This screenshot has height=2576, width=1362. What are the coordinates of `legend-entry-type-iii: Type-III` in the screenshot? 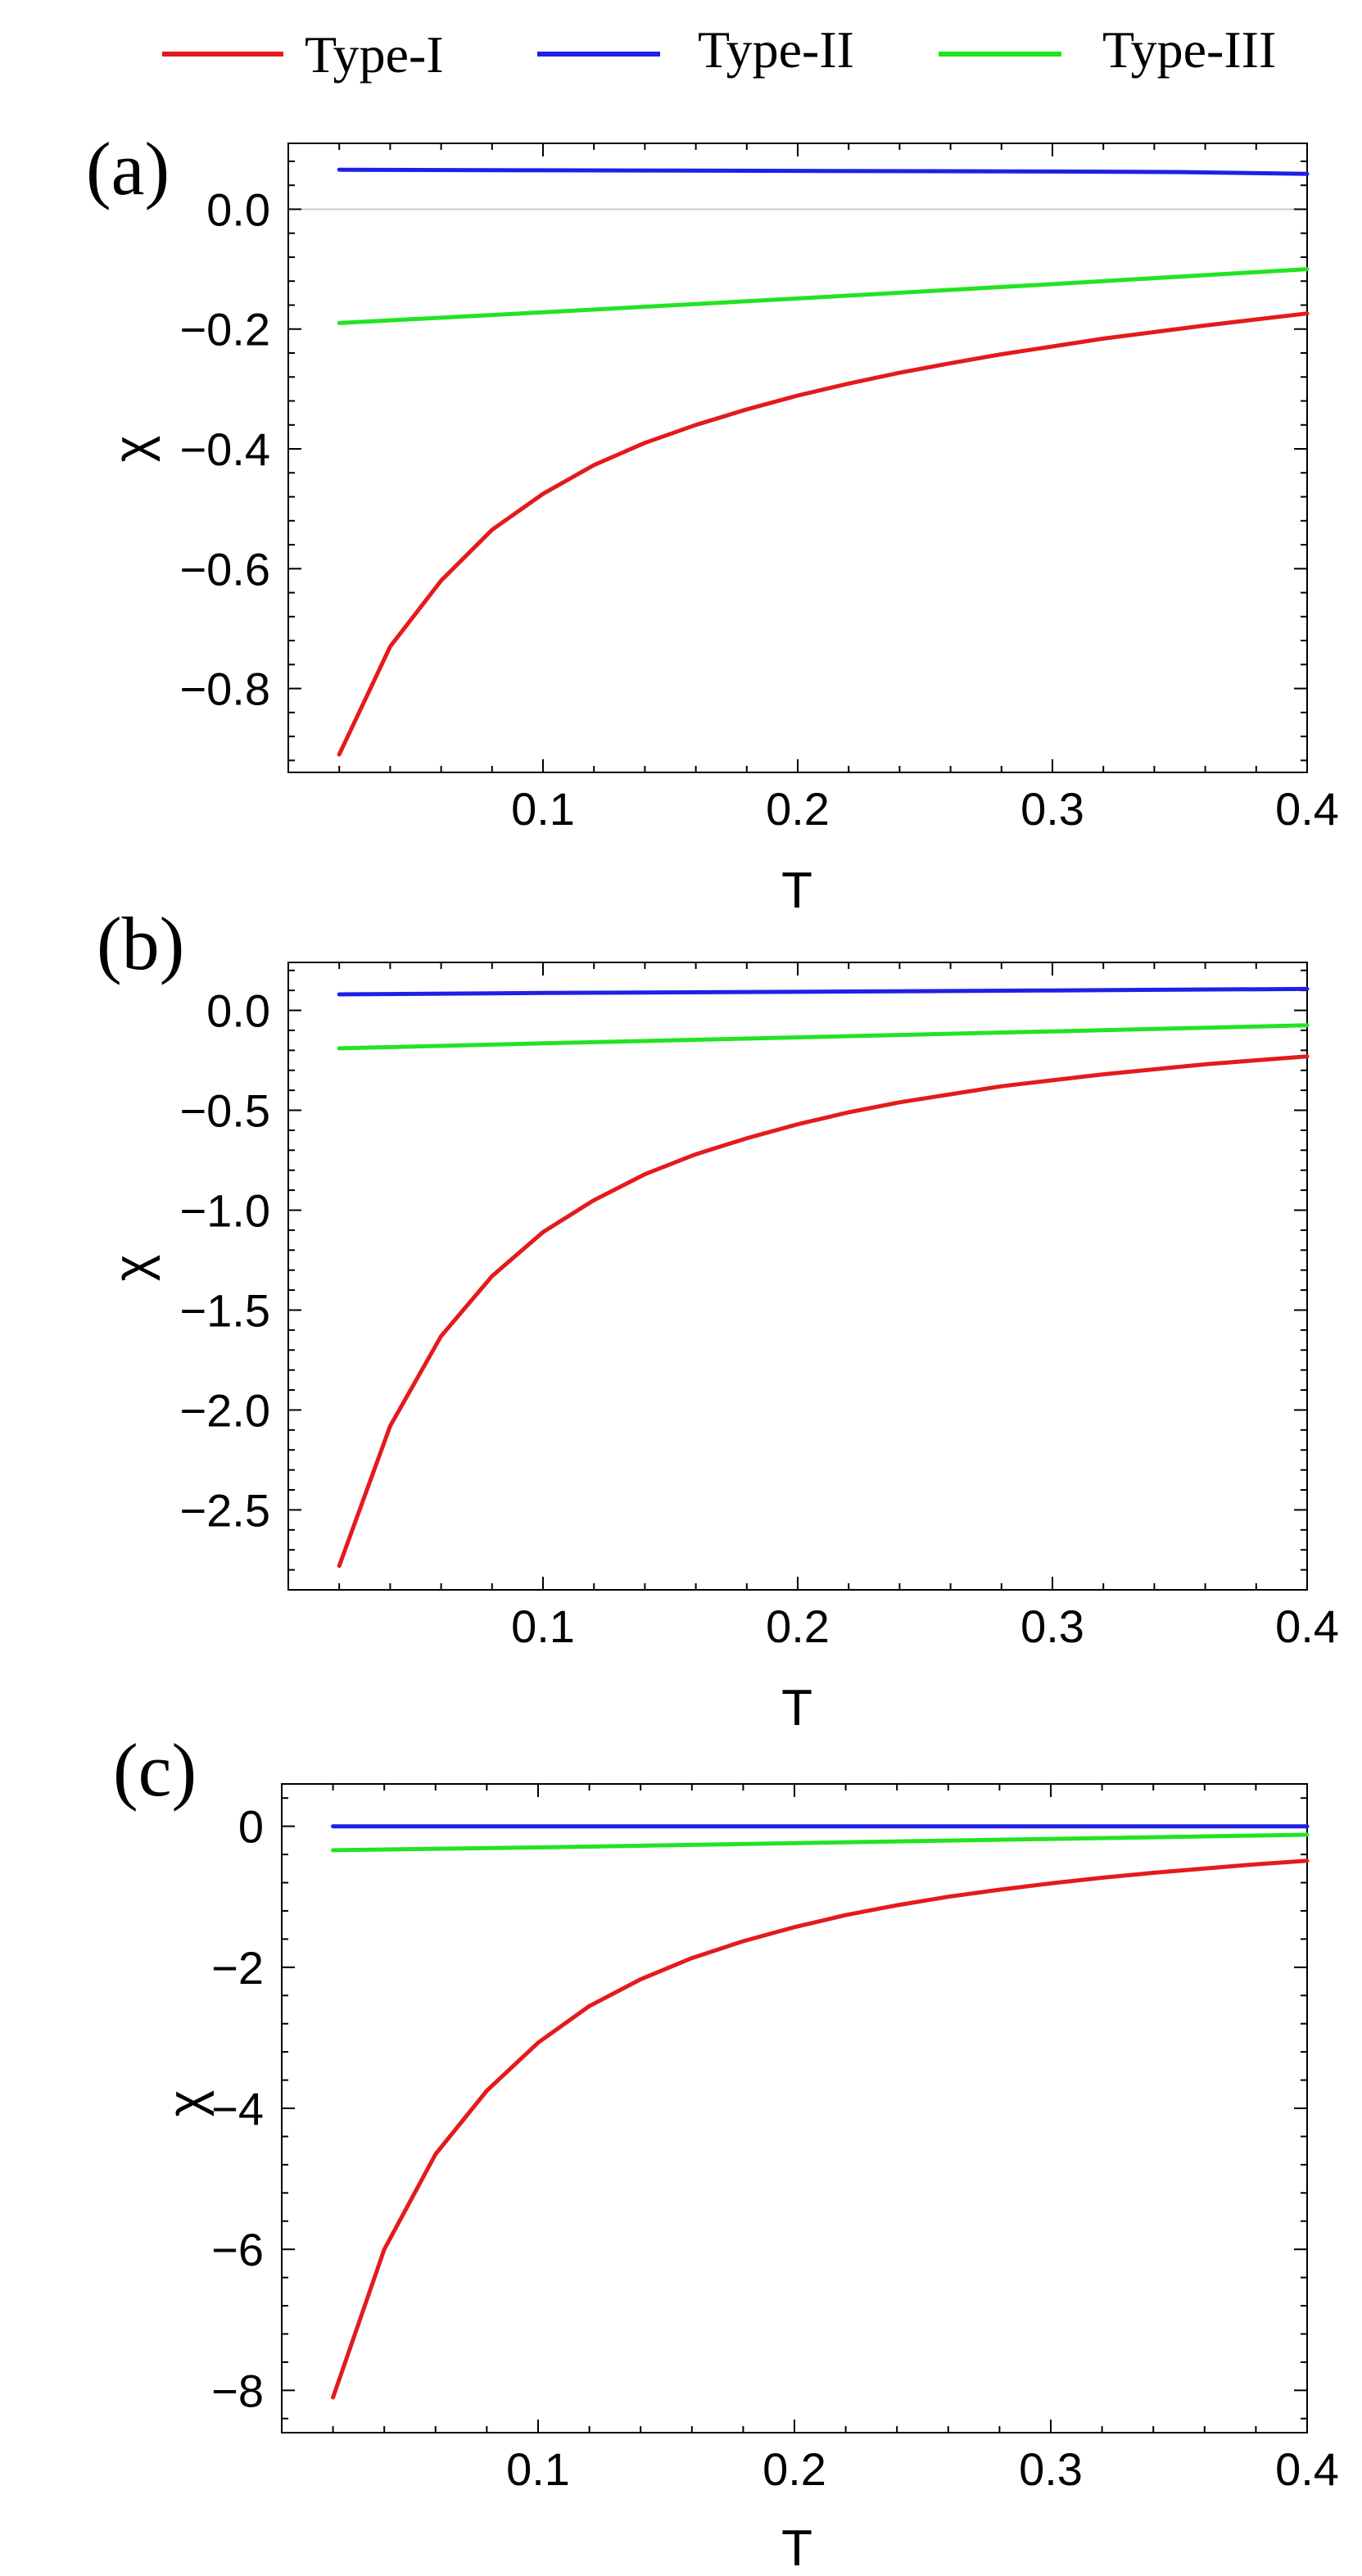 It's located at (1107, 49).